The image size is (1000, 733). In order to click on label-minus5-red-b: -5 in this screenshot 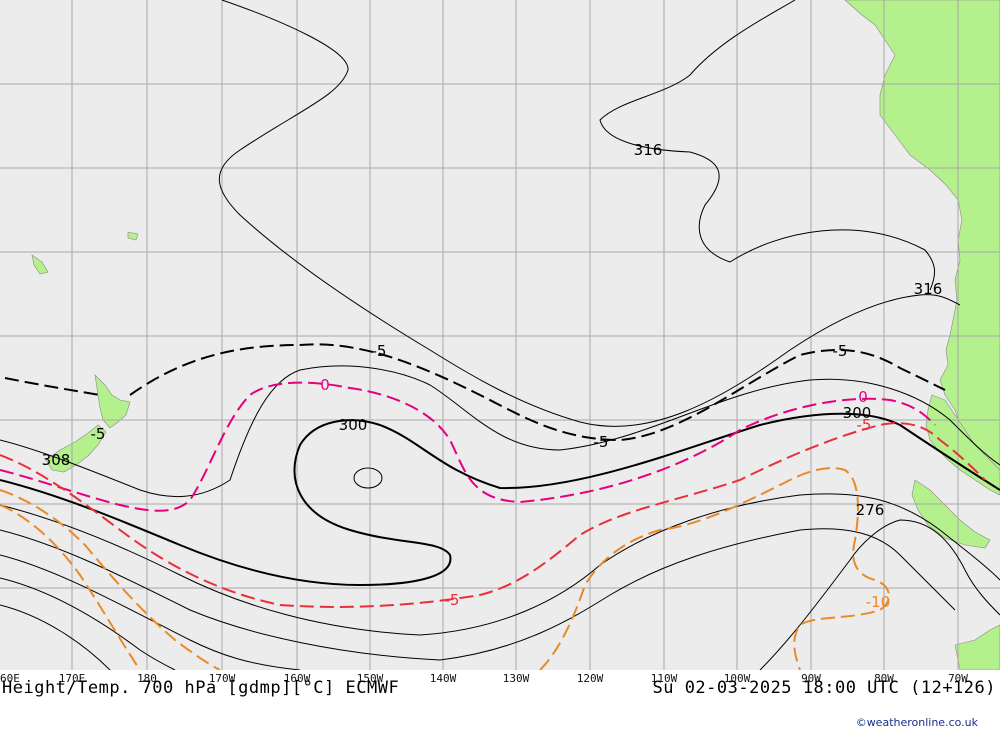, I will do `click(864, 425)`.